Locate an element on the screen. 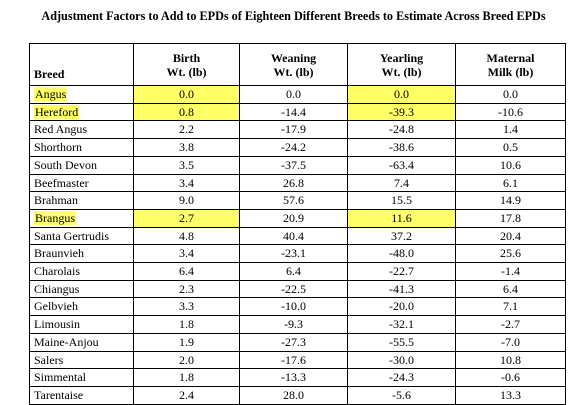 The height and width of the screenshot is (405, 587). cell-weaning: -17.6 is located at coordinates (293, 360).